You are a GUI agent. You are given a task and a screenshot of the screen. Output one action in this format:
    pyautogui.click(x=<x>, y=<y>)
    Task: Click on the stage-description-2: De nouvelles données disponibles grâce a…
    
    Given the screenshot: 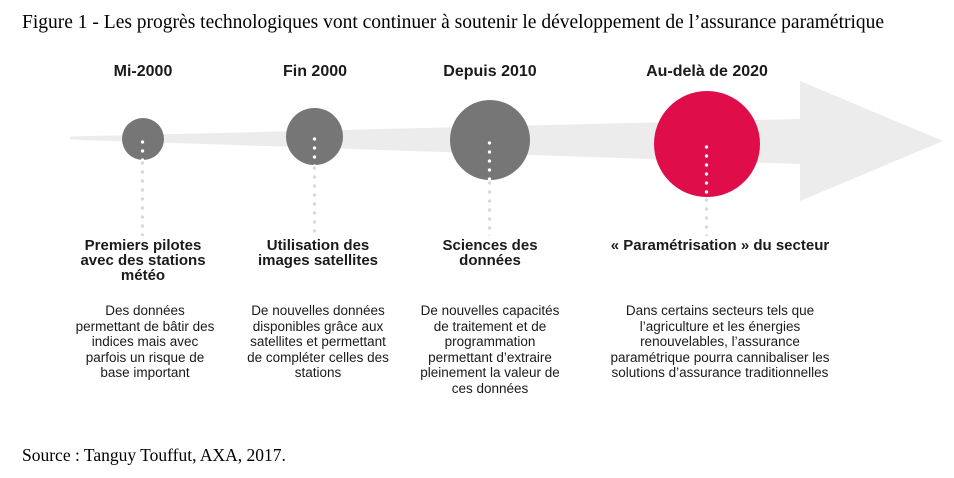 What is the action you would take?
    pyautogui.click(x=318, y=341)
    